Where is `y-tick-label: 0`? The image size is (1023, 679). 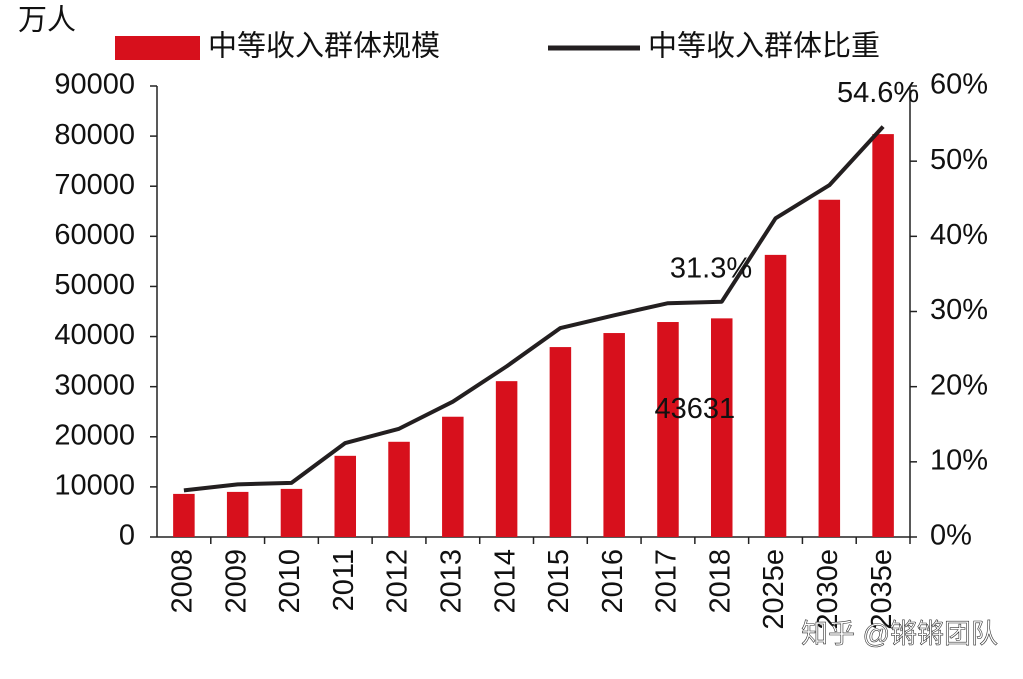 y-tick-label: 0 is located at coordinates (127, 536).